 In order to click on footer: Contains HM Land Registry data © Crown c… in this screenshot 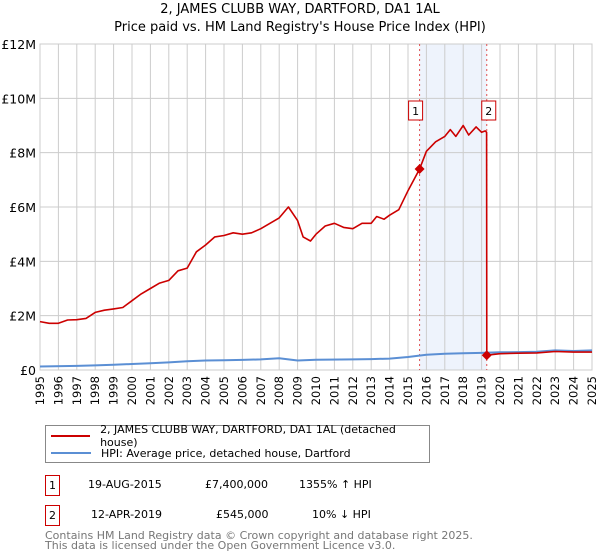, I will do `click(259, 540)`.